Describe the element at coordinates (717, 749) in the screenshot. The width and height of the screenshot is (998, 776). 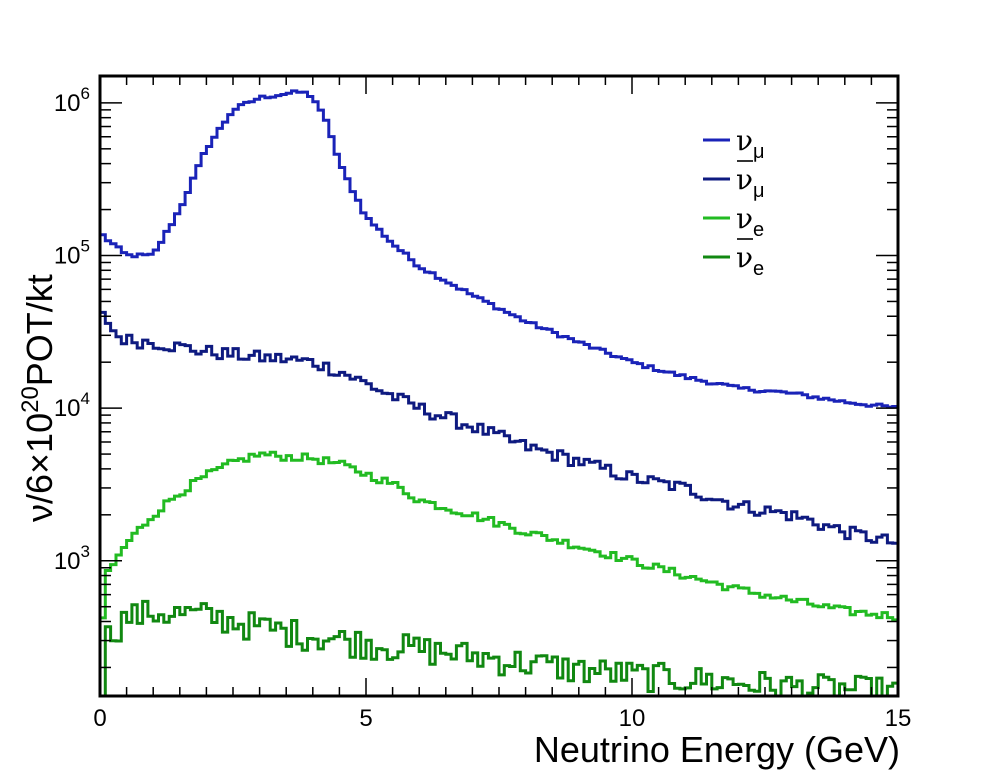
I see `x-axis-title: Neutrino Energy (GeV)` at that location.